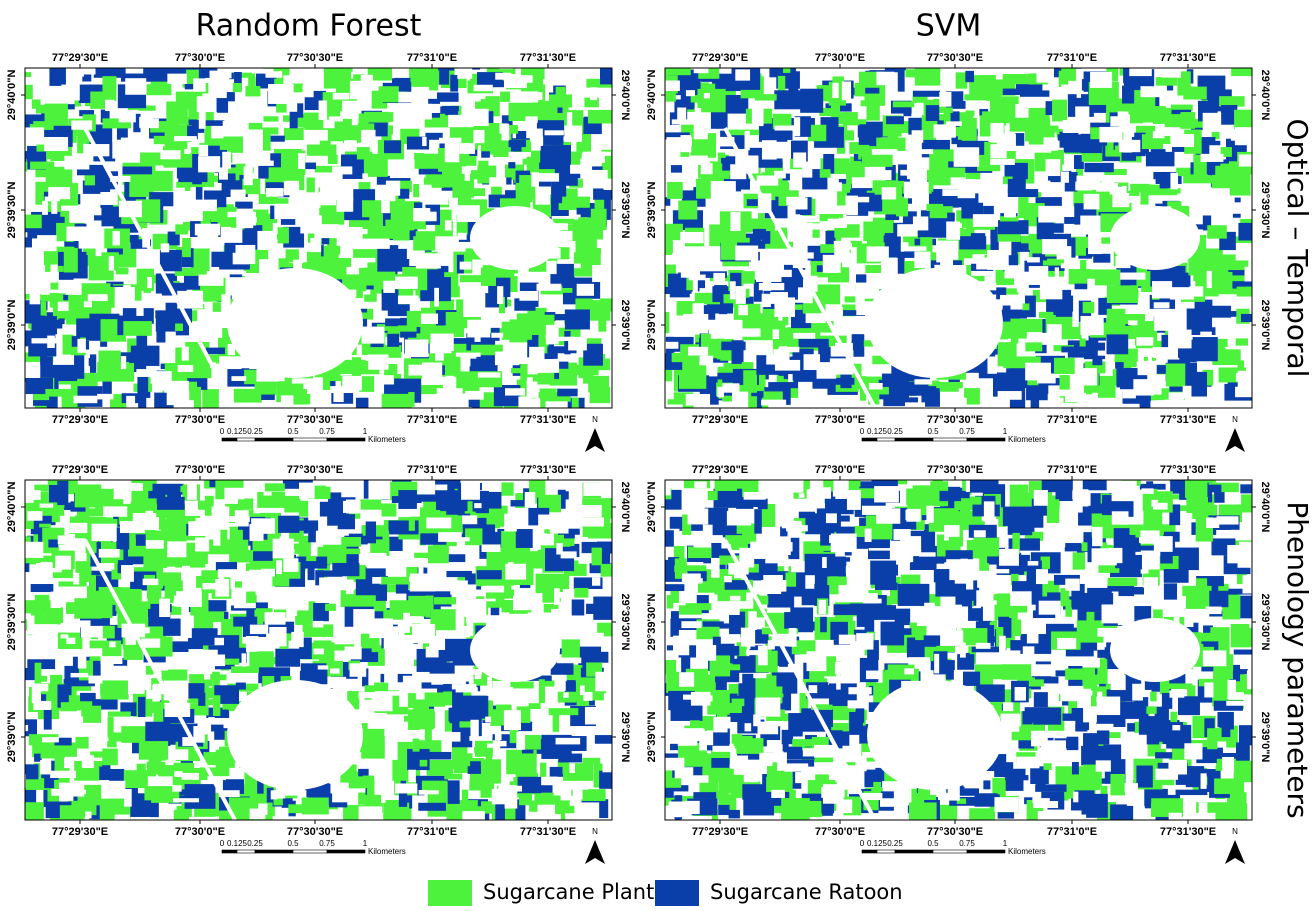 The width and height of the screenshot is (1312, 911). I want to click on scale-bar-label: 0.125, so click(237, 843).